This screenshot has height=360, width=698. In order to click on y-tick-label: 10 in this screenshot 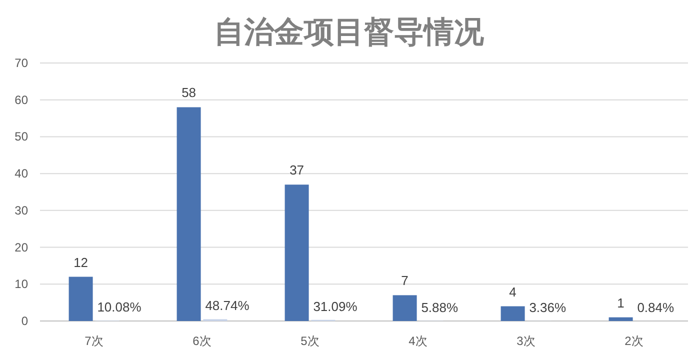, I will do `click(21, 284)`.